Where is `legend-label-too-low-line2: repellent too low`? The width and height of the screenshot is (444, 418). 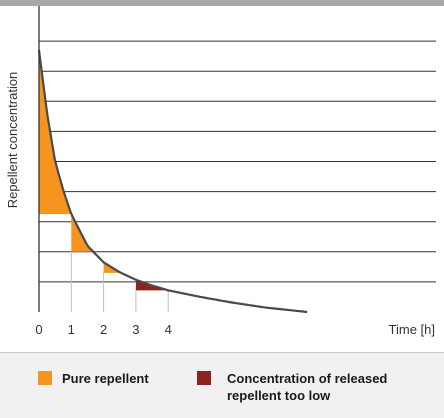 legend-label-too-low-line2: repellent too low is located at coordinates (279, 395).